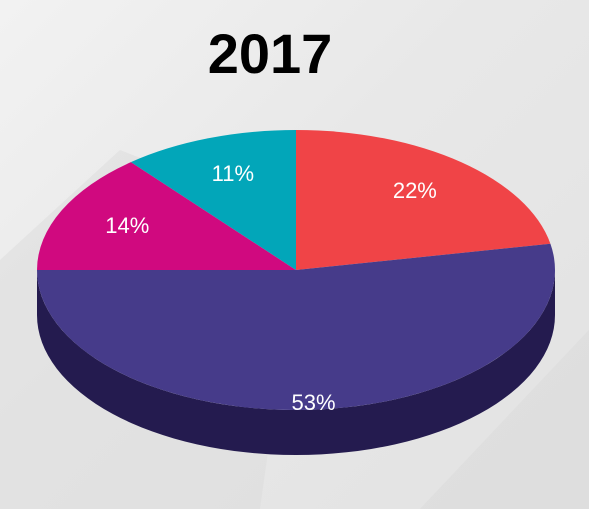 The image size is (589, 509). Describe the element at coordinates (314, 402) in the screenshot. I see `slice-2-label: 53%` at that location.